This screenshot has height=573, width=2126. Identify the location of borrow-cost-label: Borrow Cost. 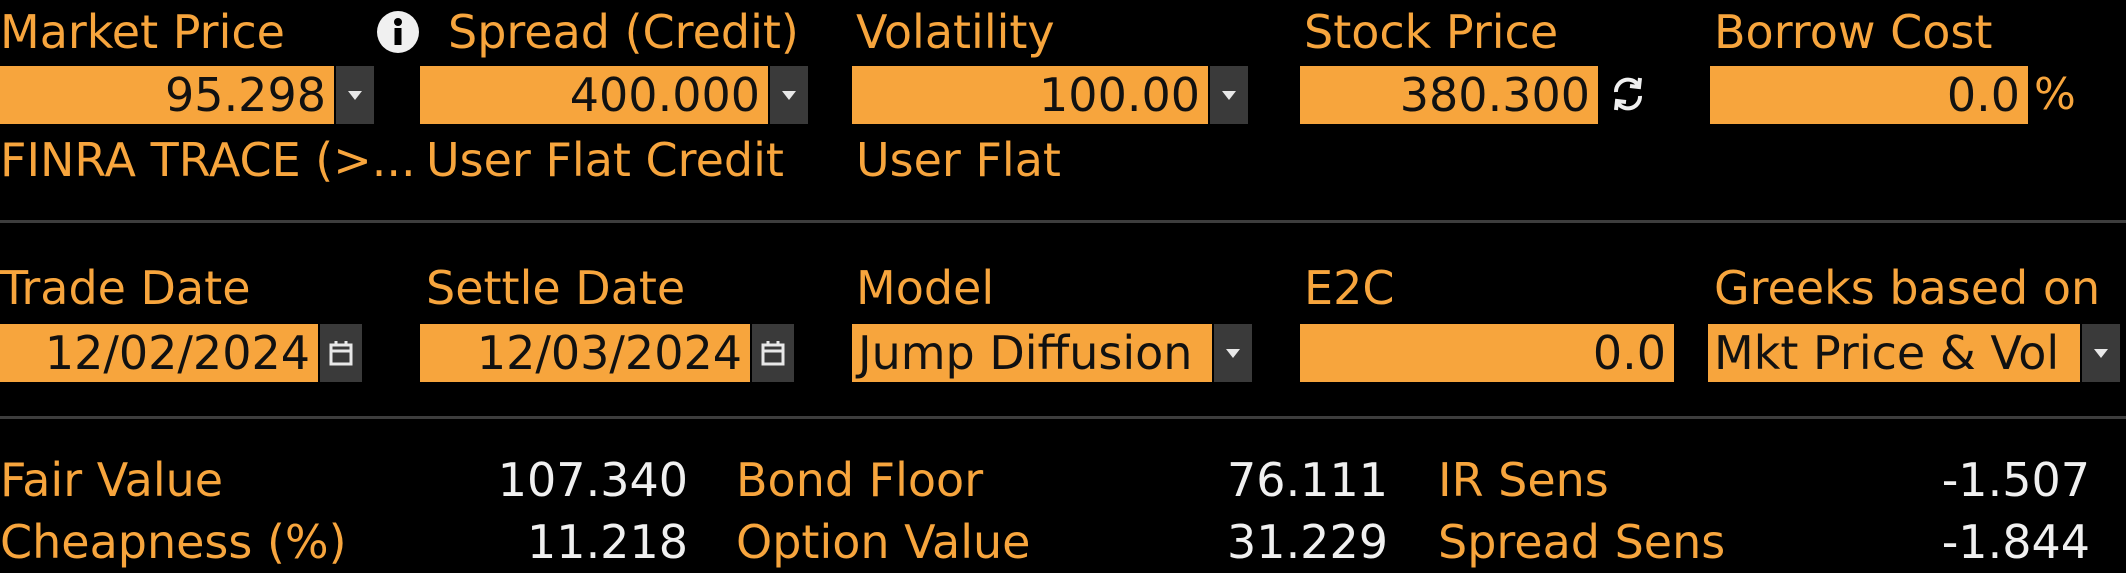
(1853, 32).